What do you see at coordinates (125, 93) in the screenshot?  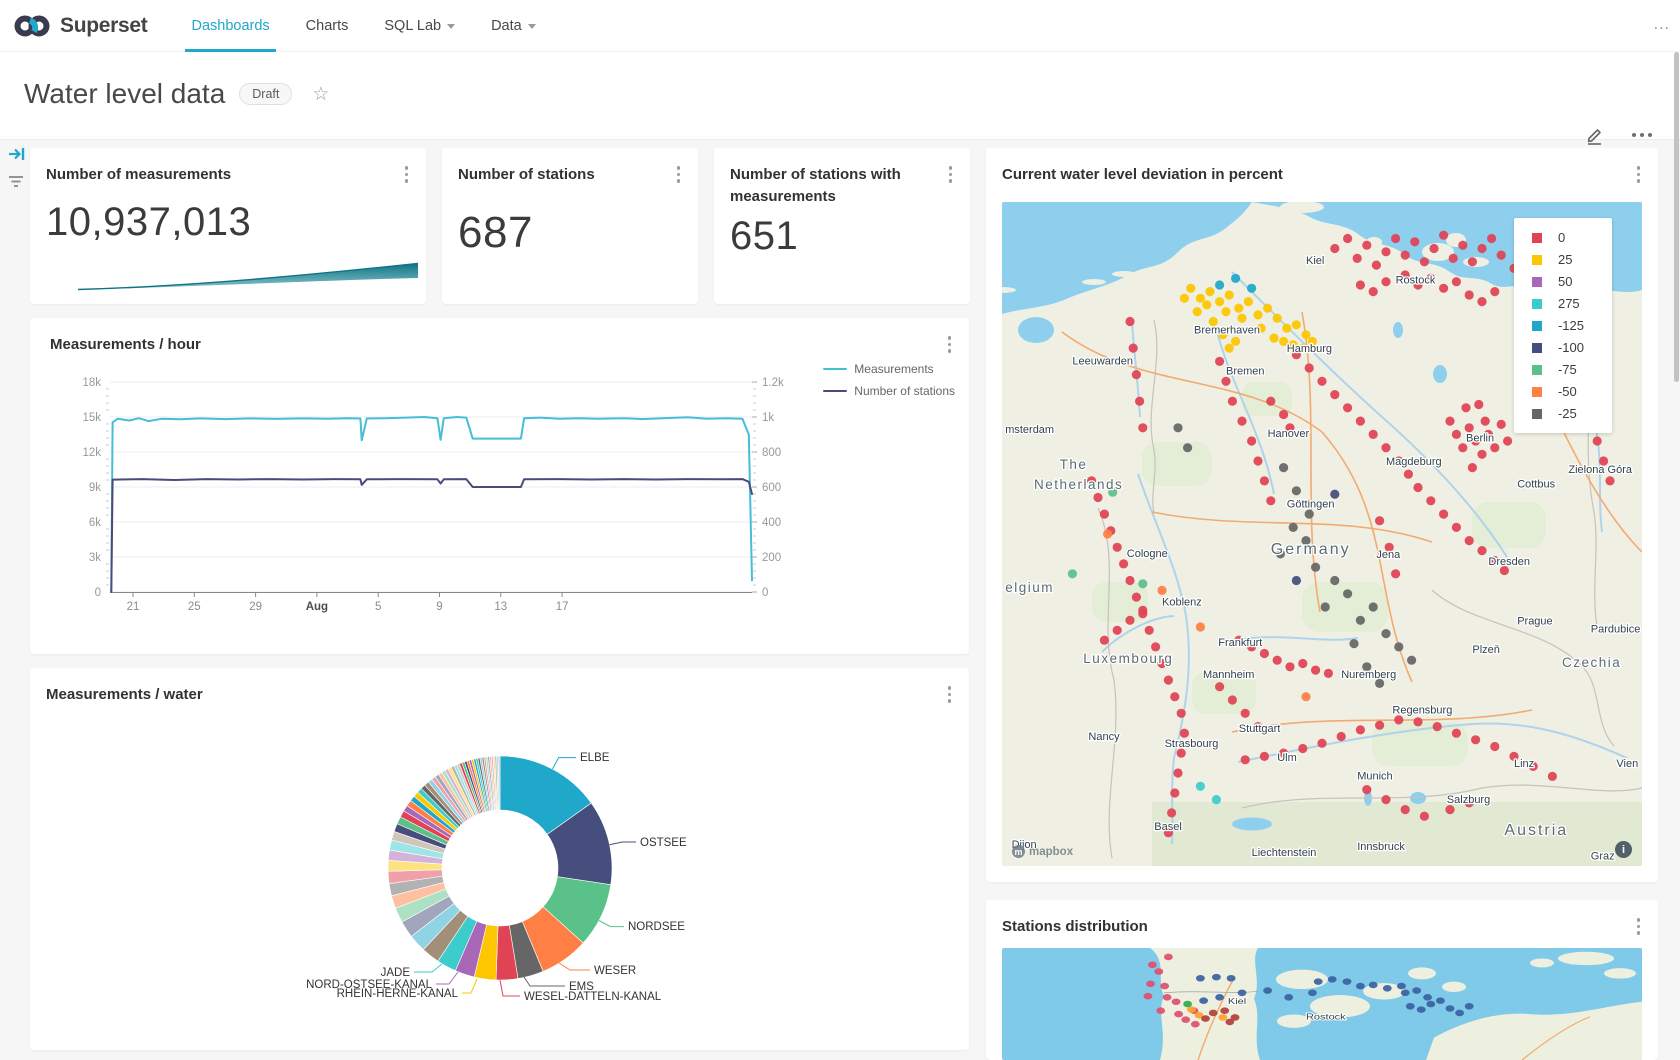 I see `page-title: Water level data` at bounding box center [125, 93].